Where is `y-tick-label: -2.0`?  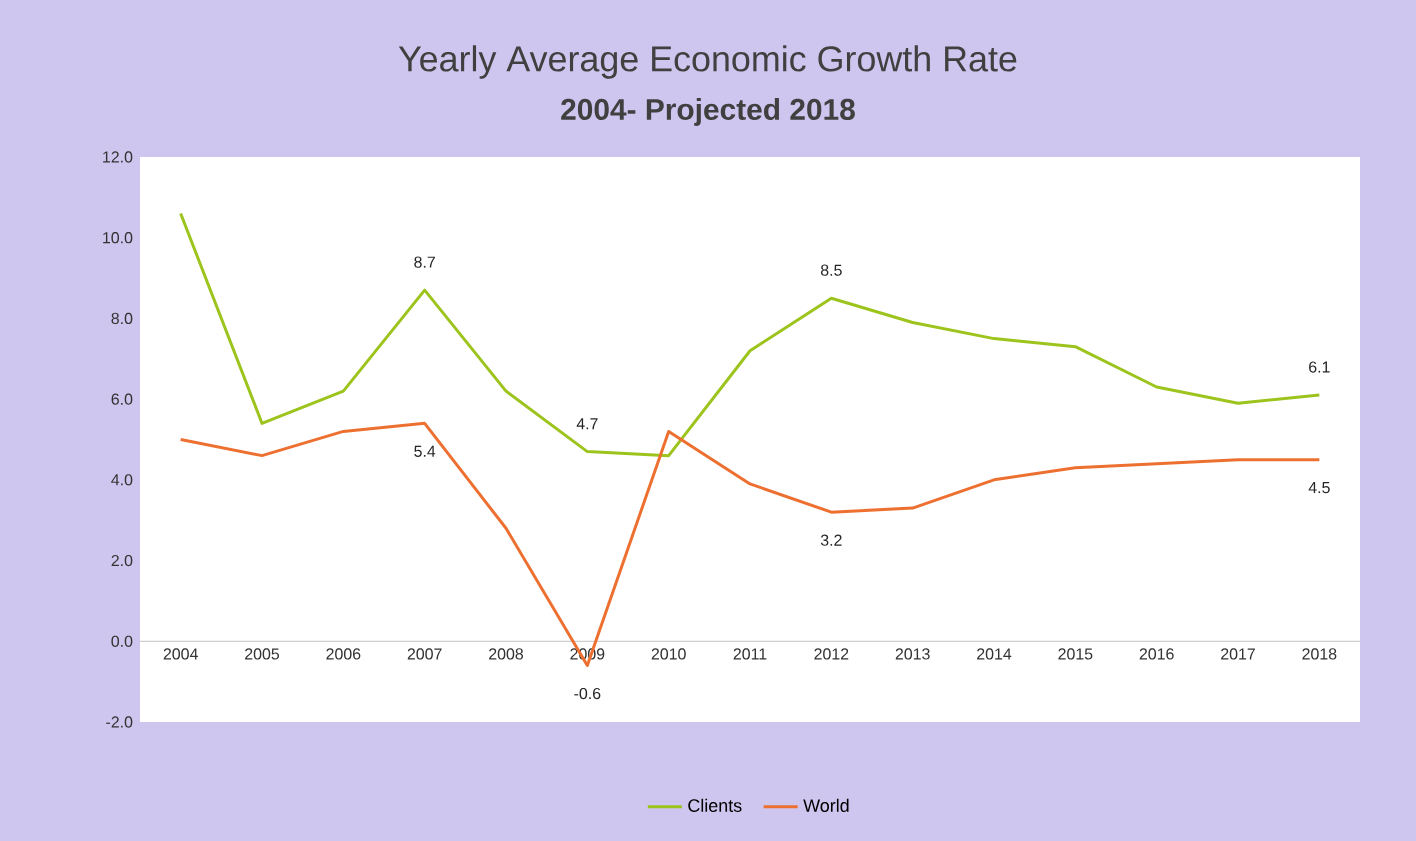 y-tick-label: -2.0 is located at coordinates (119, 722).